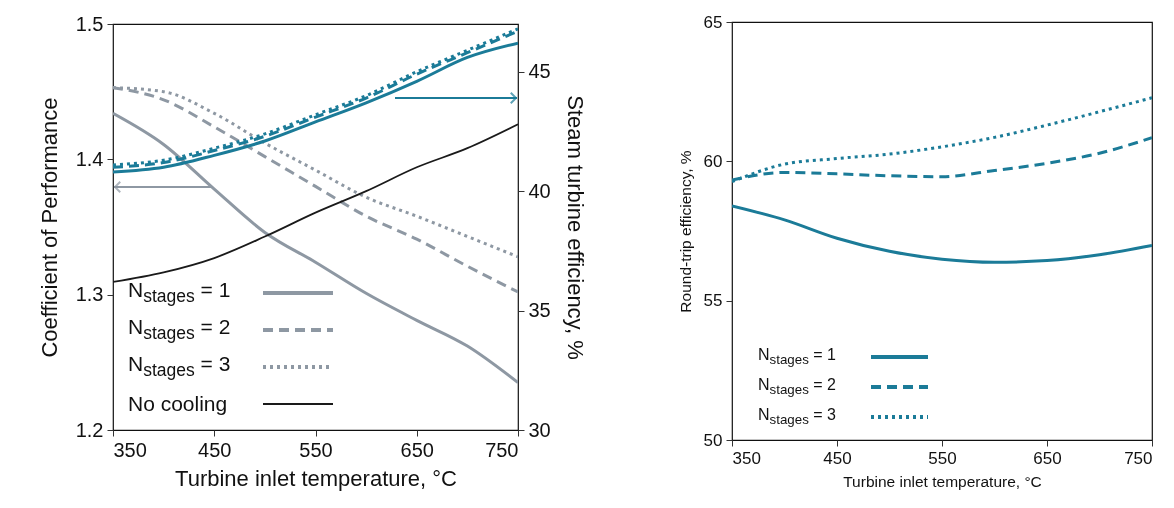 This screenshot has width=1174, height=508. I want to click on y2-tick-label: 35, so click(539, 310).